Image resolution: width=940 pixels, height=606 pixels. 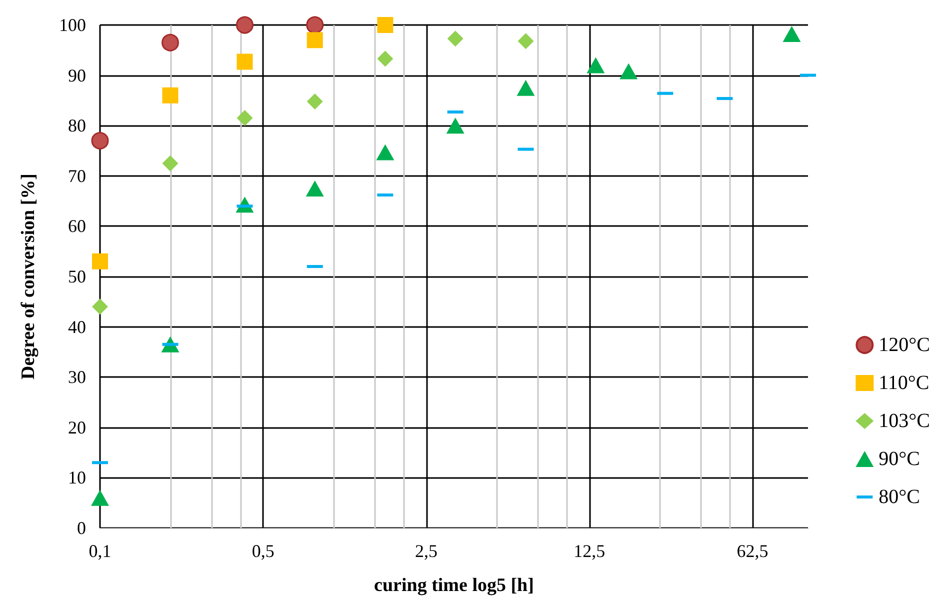 I want to click on legend-label: 110°C, so click(x=904, y=383).